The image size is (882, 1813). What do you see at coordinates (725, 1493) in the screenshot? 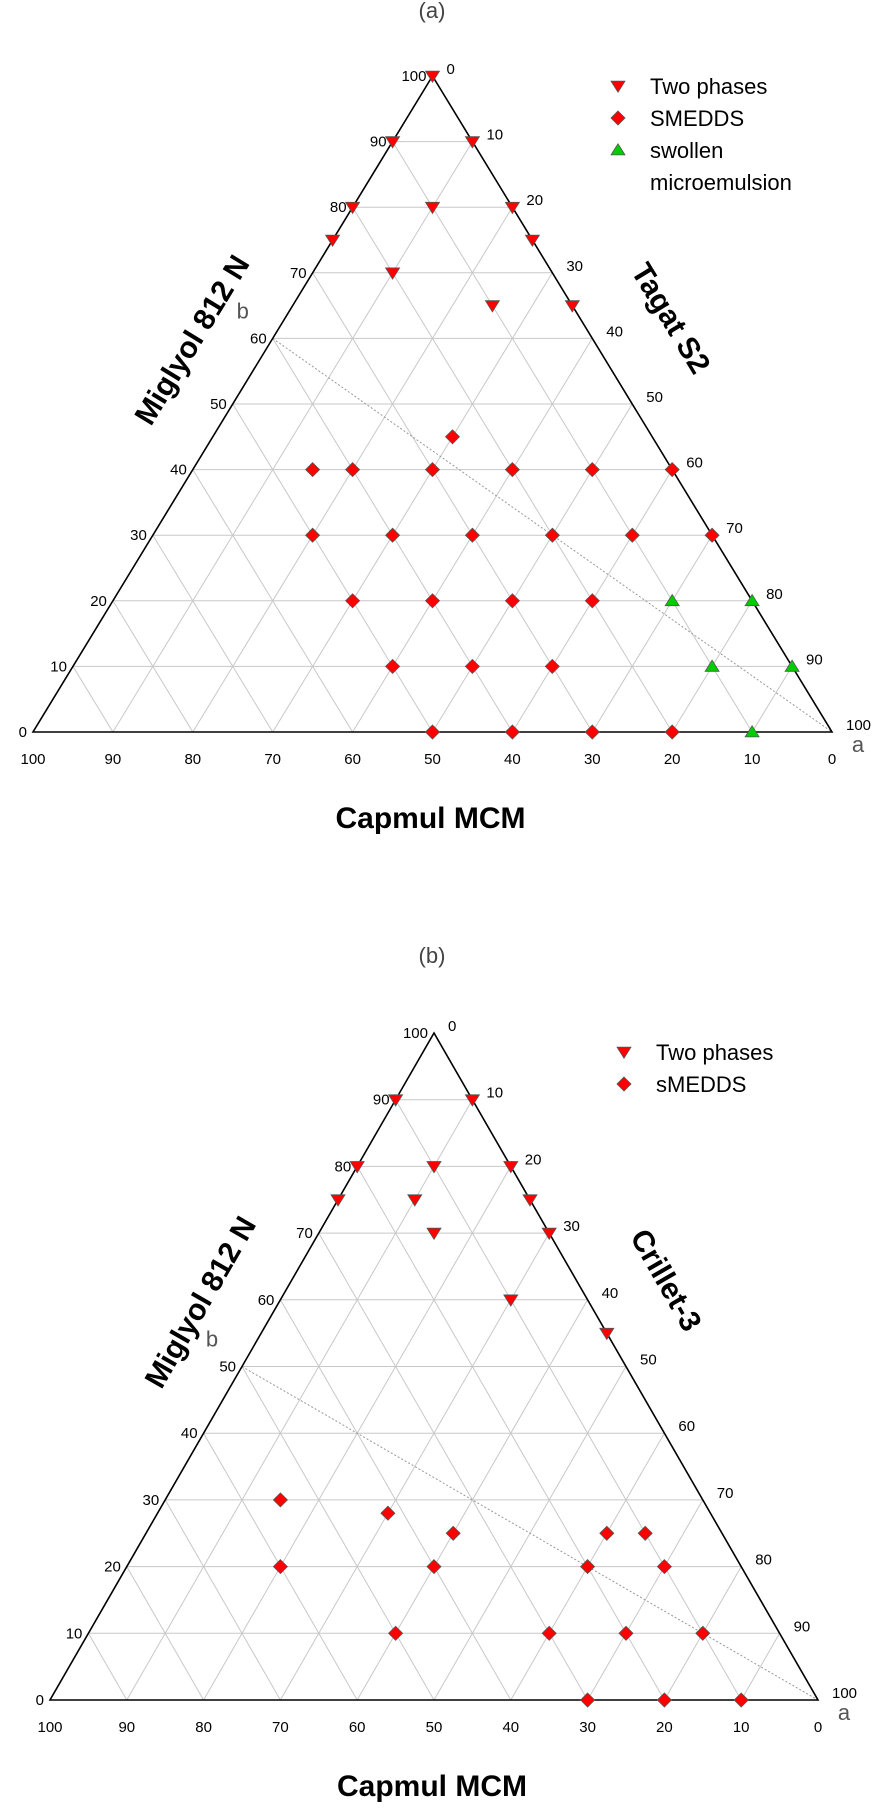
I see `right-tick-label: 70` at bounding box center [725, 1493].